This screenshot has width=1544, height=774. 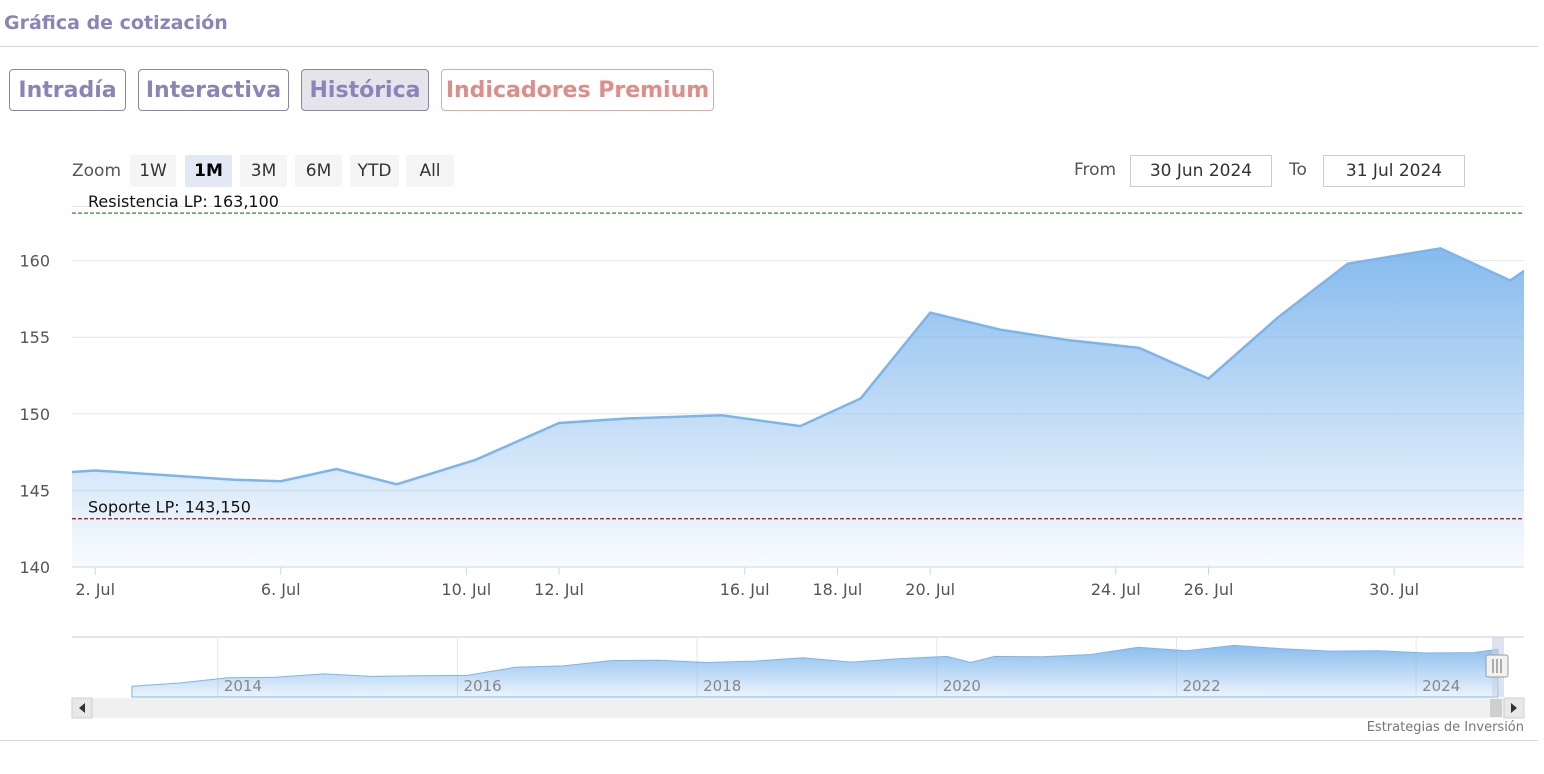 What do you see at coordinates (1201, 686) in the screenshot?
I see `navigator-tick-label: 2022` at bounding box center [1201, 686].